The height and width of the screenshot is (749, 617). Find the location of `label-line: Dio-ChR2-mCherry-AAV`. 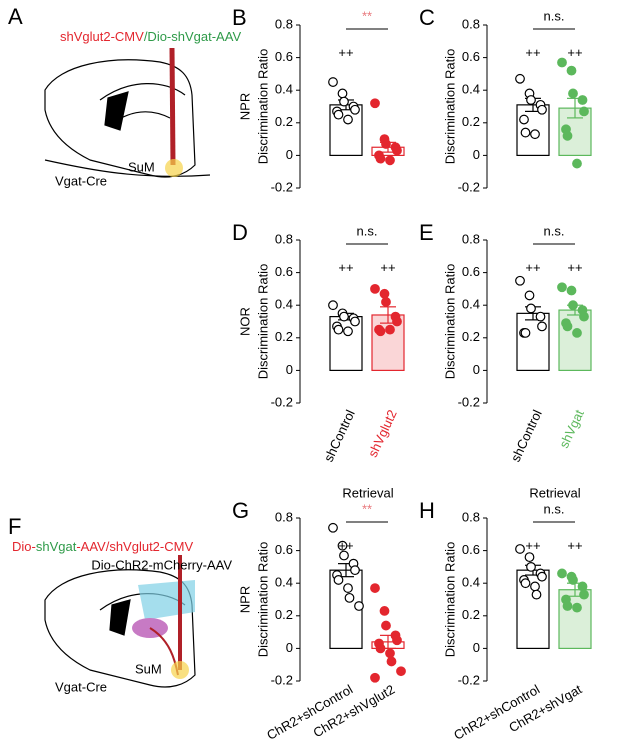

label-line: Dio-ChR2-mCherry-AAV is located at coordinates (161, 564).